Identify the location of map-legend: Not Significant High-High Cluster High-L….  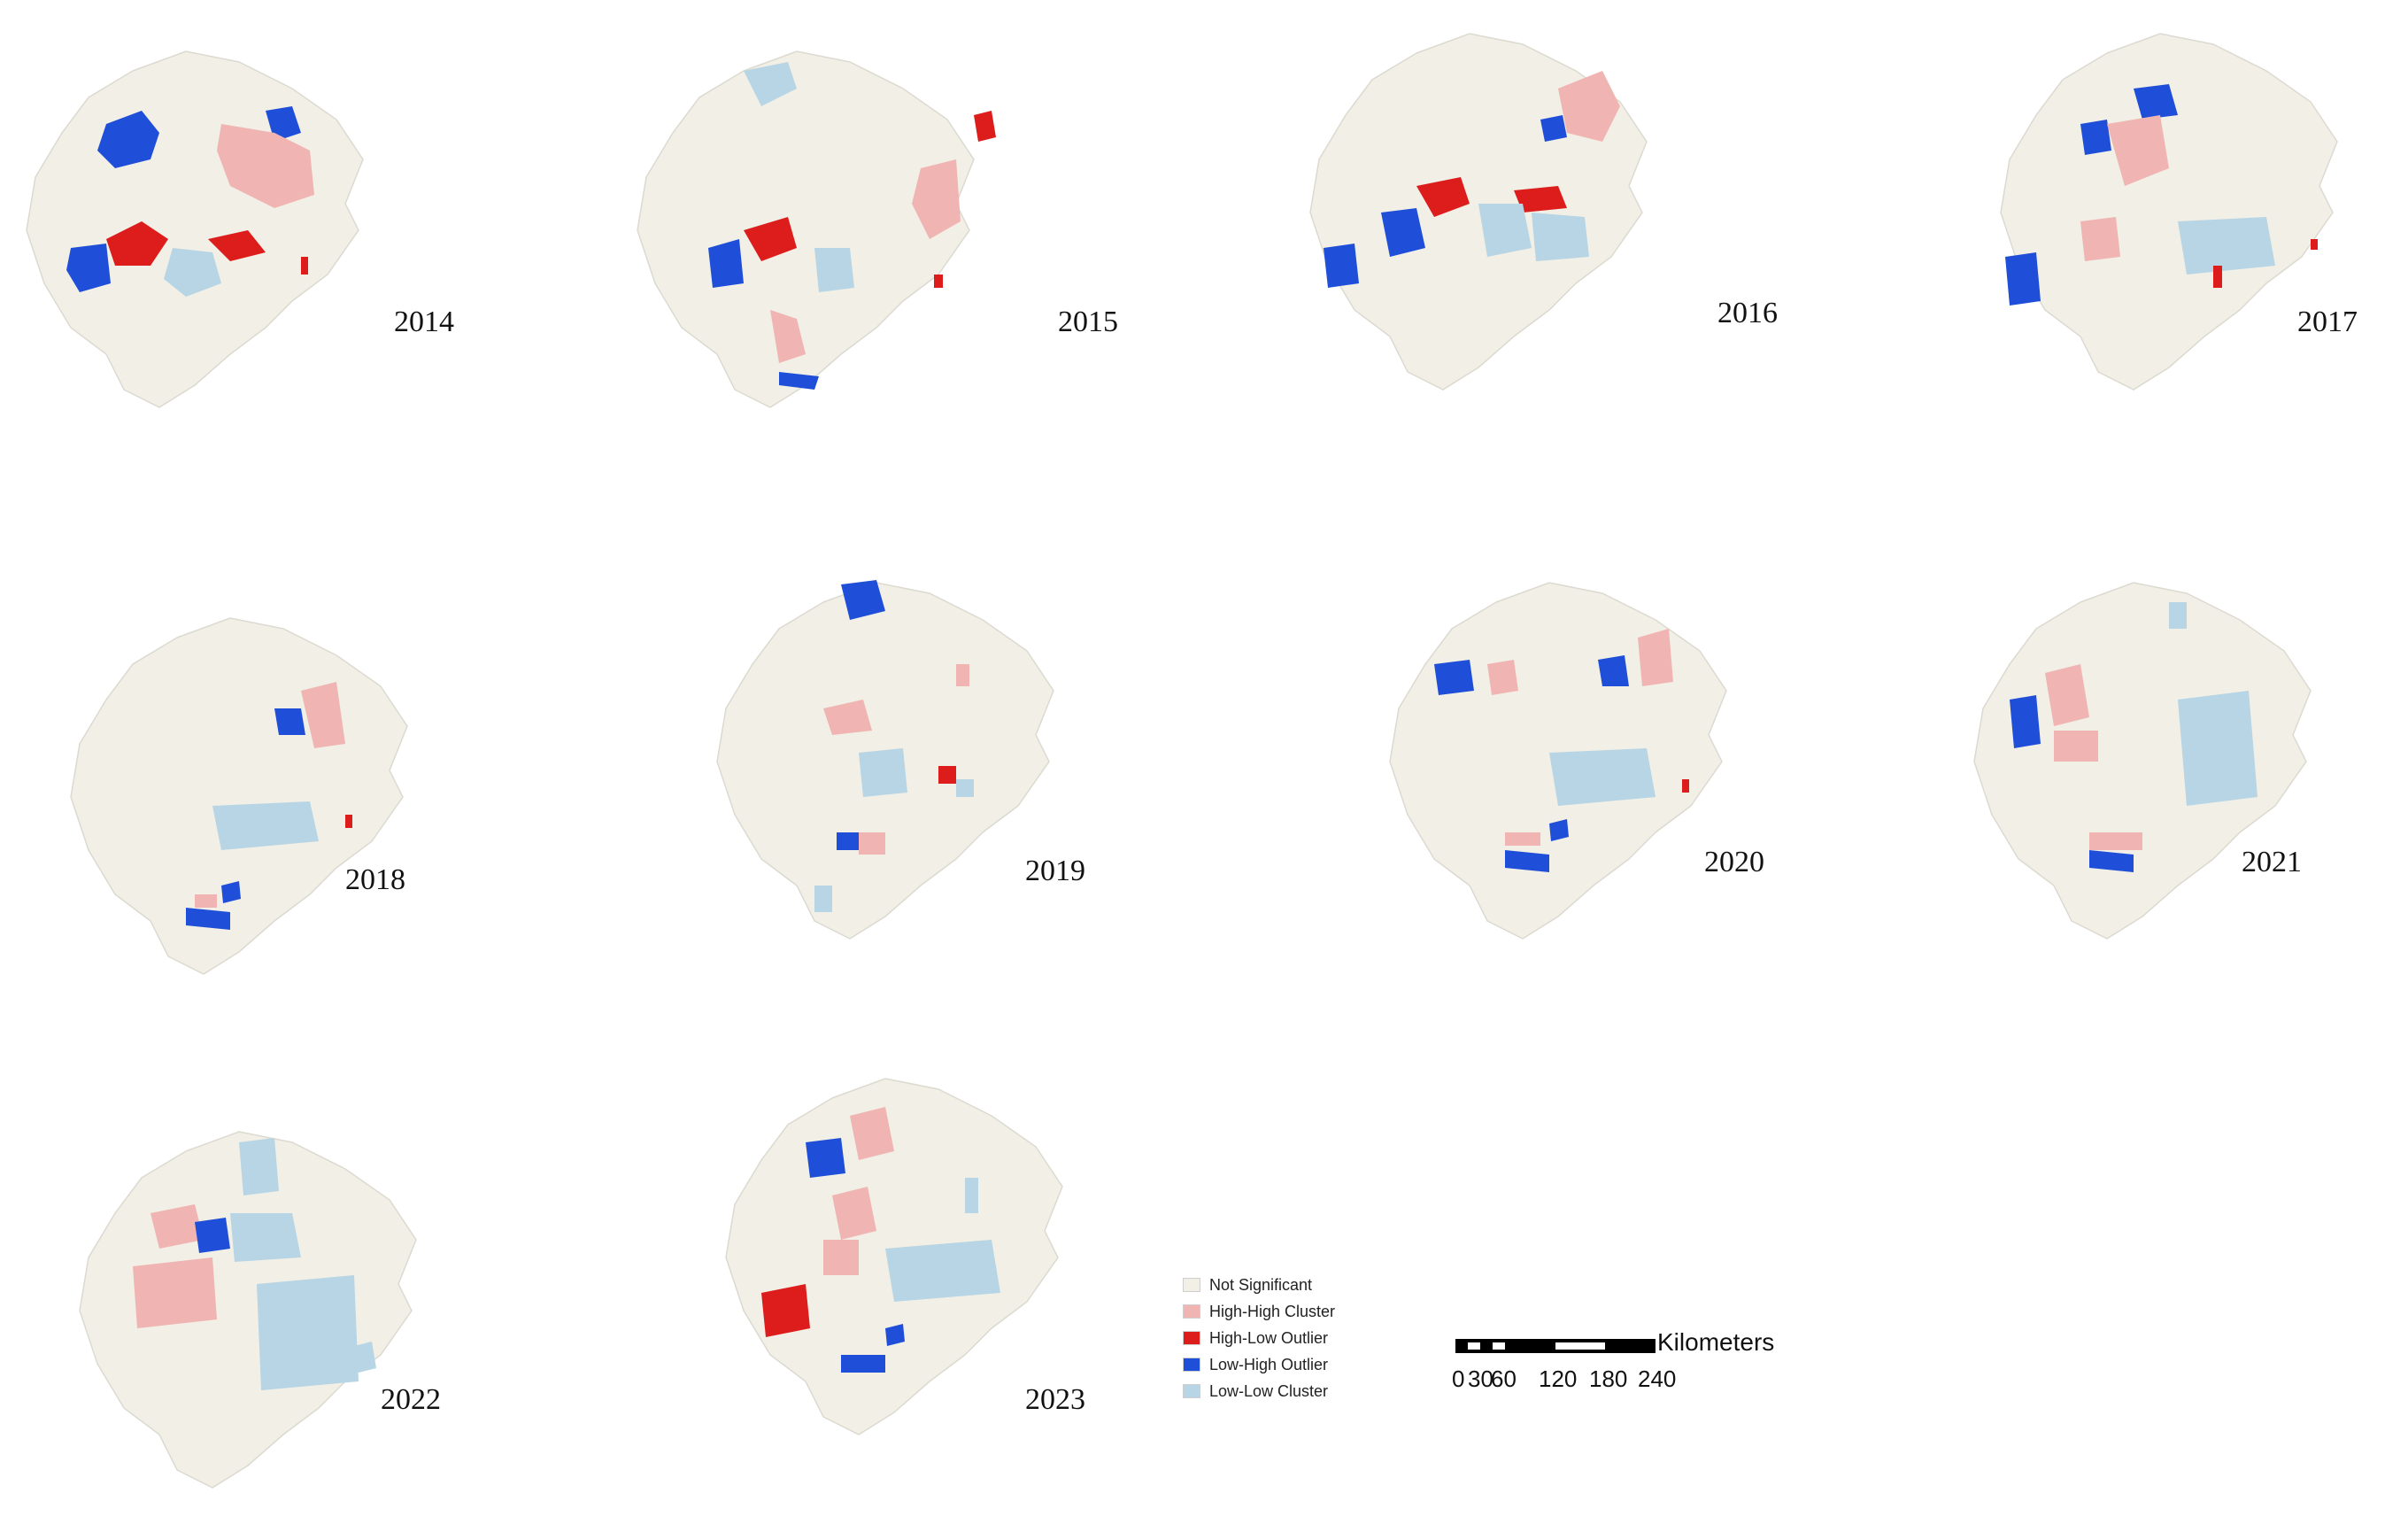
(1298, 1338).